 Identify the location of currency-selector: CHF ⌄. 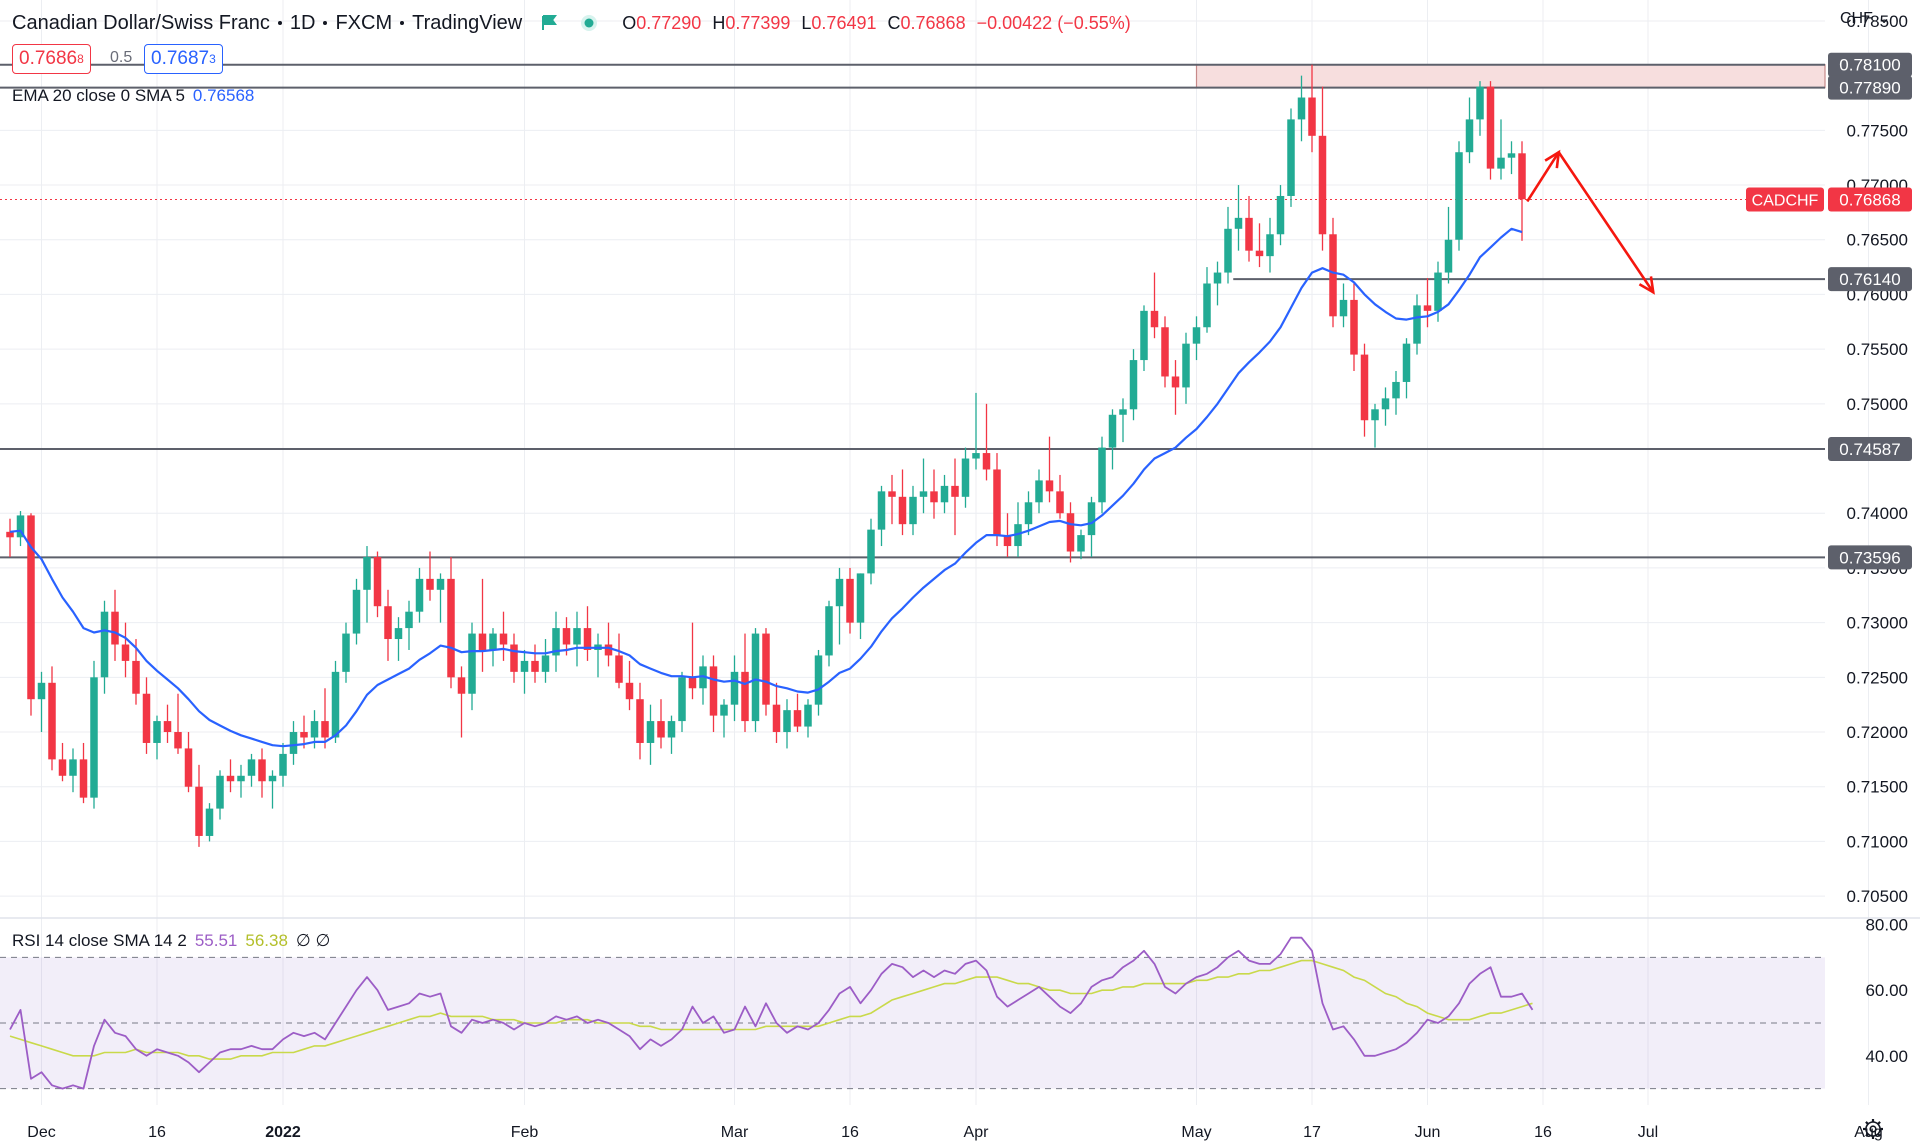
(1865, 18).